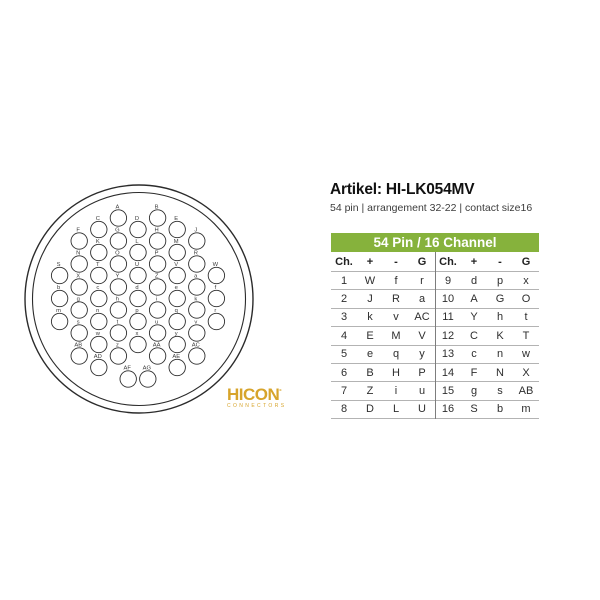  I want to click on pin-assignment: h, so click(500, 318).